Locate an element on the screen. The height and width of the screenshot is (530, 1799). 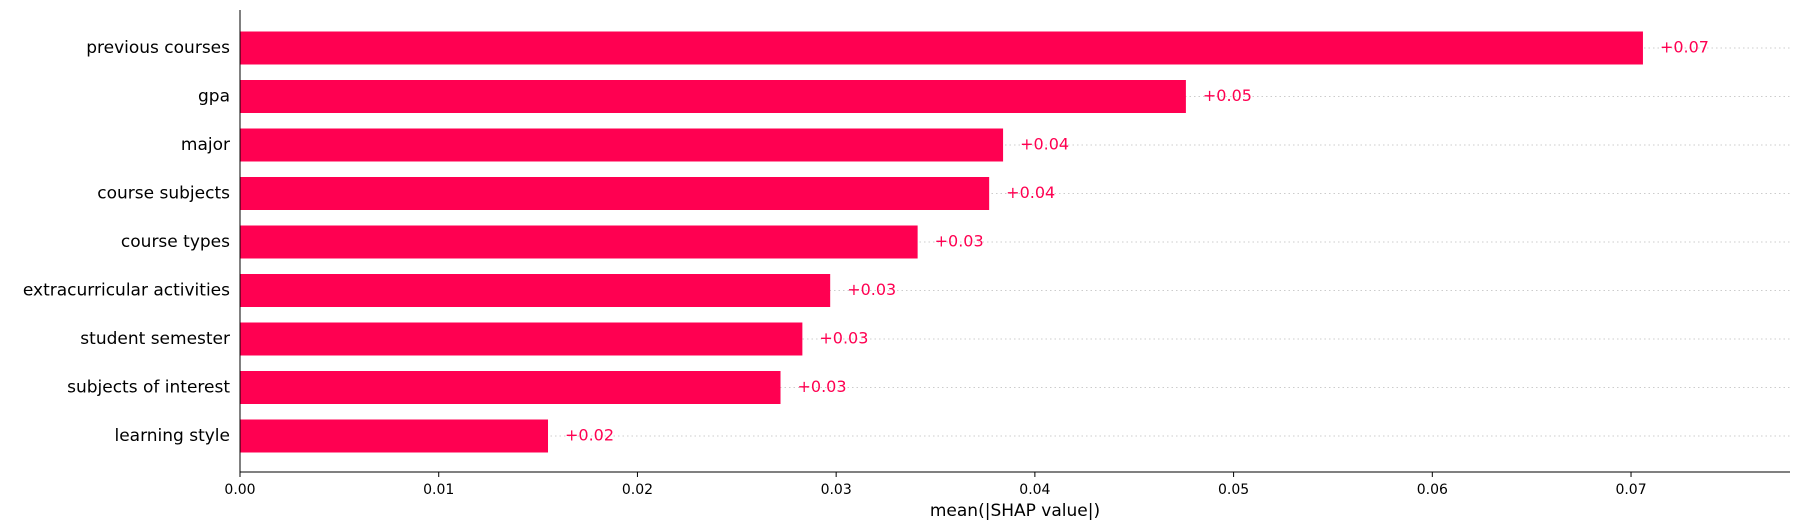
x-tick-label: 0.06 is located at coordinates (1432, 490).